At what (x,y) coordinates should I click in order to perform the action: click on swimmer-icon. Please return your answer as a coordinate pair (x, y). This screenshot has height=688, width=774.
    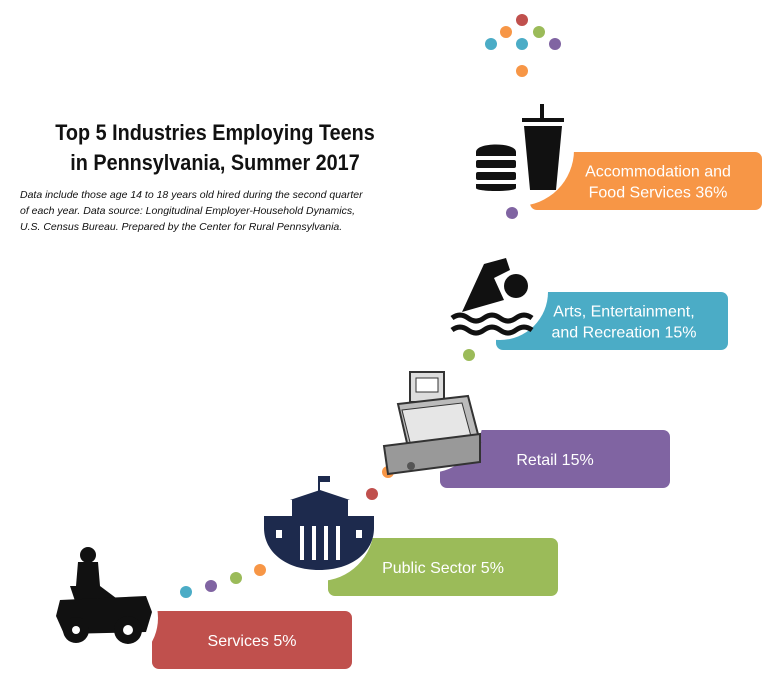
    Looking at the image, I should click on (492, 297).